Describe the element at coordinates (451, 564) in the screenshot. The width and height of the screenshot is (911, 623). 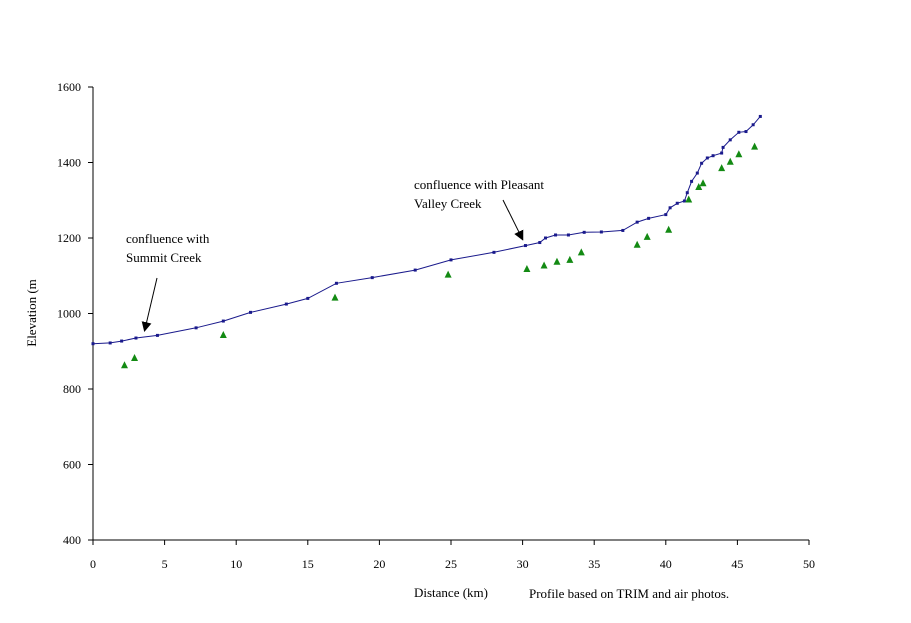
I see `x-tick-label: 25` at that location.